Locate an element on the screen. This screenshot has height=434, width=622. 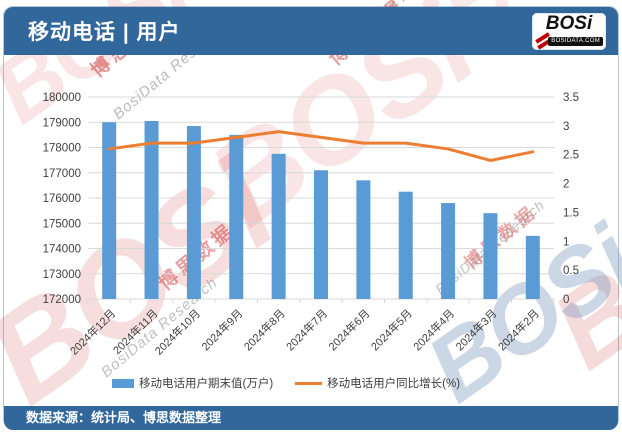
y-axis-tick-label: 174000 is located at coordinates (62, 250).